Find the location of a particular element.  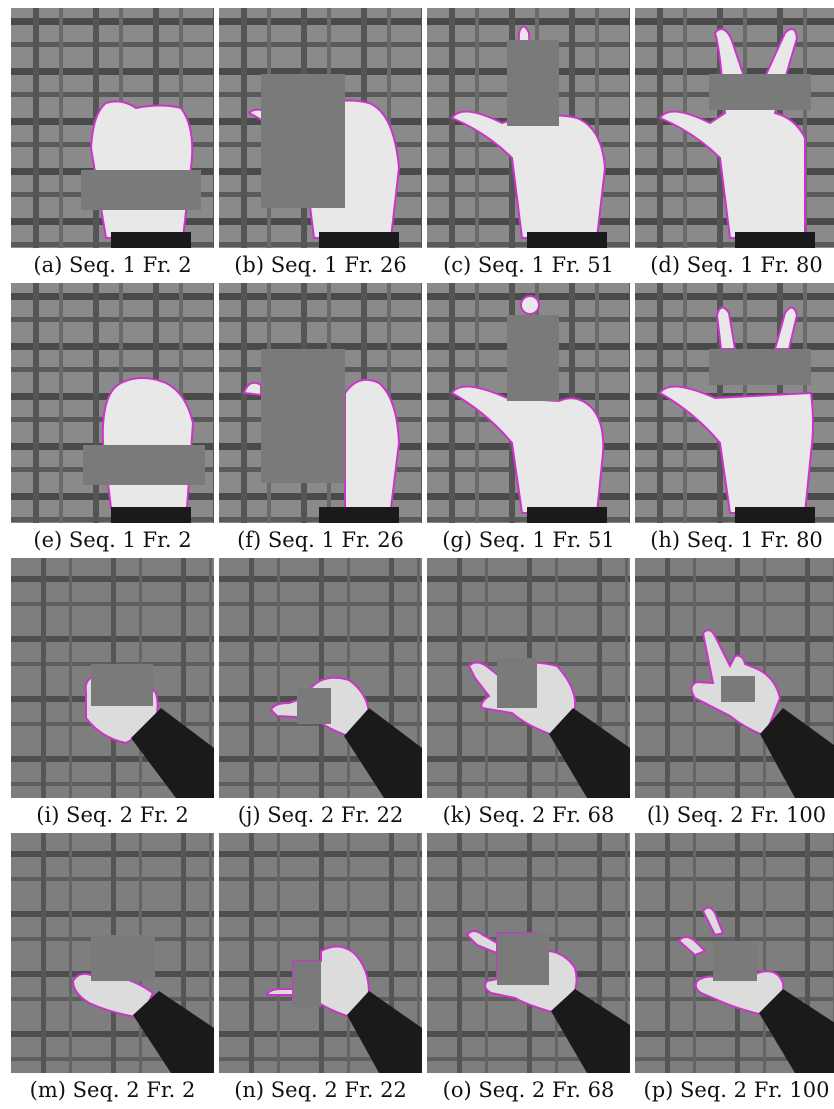

panel-h: (h) Seq. 1 Fr. 80 is located at coordinates (734, 420).